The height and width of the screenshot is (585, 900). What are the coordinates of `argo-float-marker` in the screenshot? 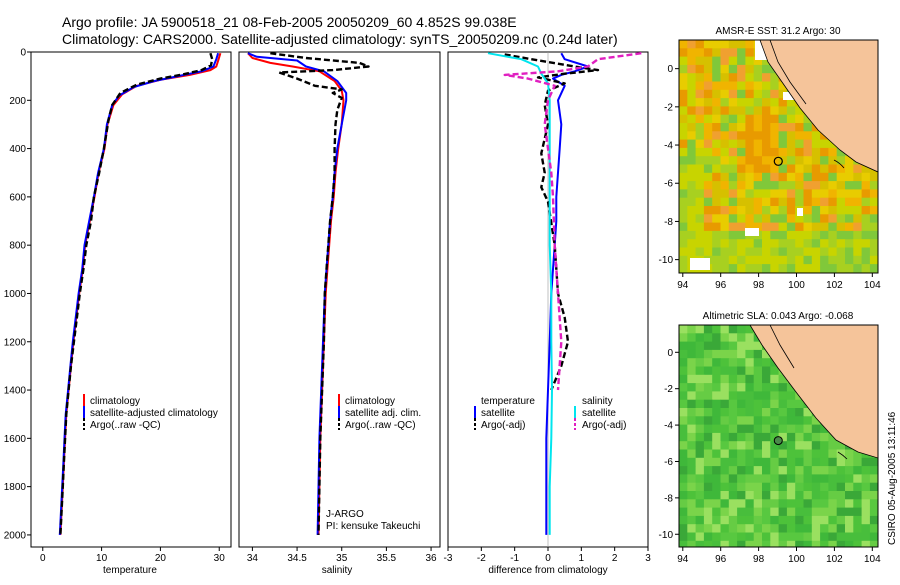 It's located at (778, 441).